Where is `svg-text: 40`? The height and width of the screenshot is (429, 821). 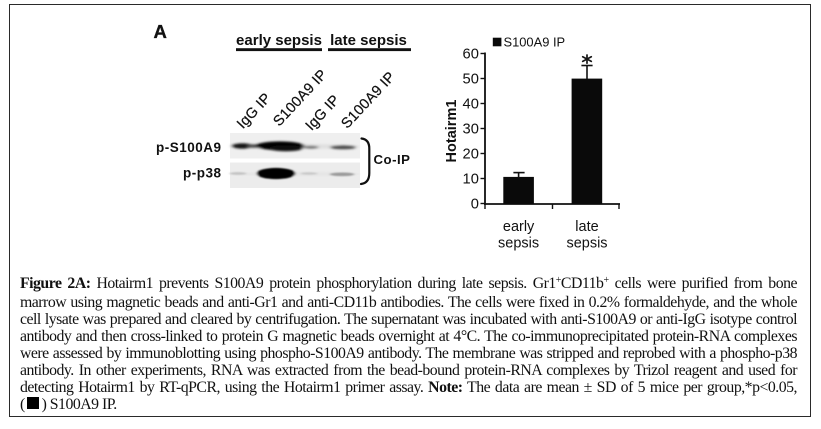 svg-text: 40 is located at coordinates (471, 105).